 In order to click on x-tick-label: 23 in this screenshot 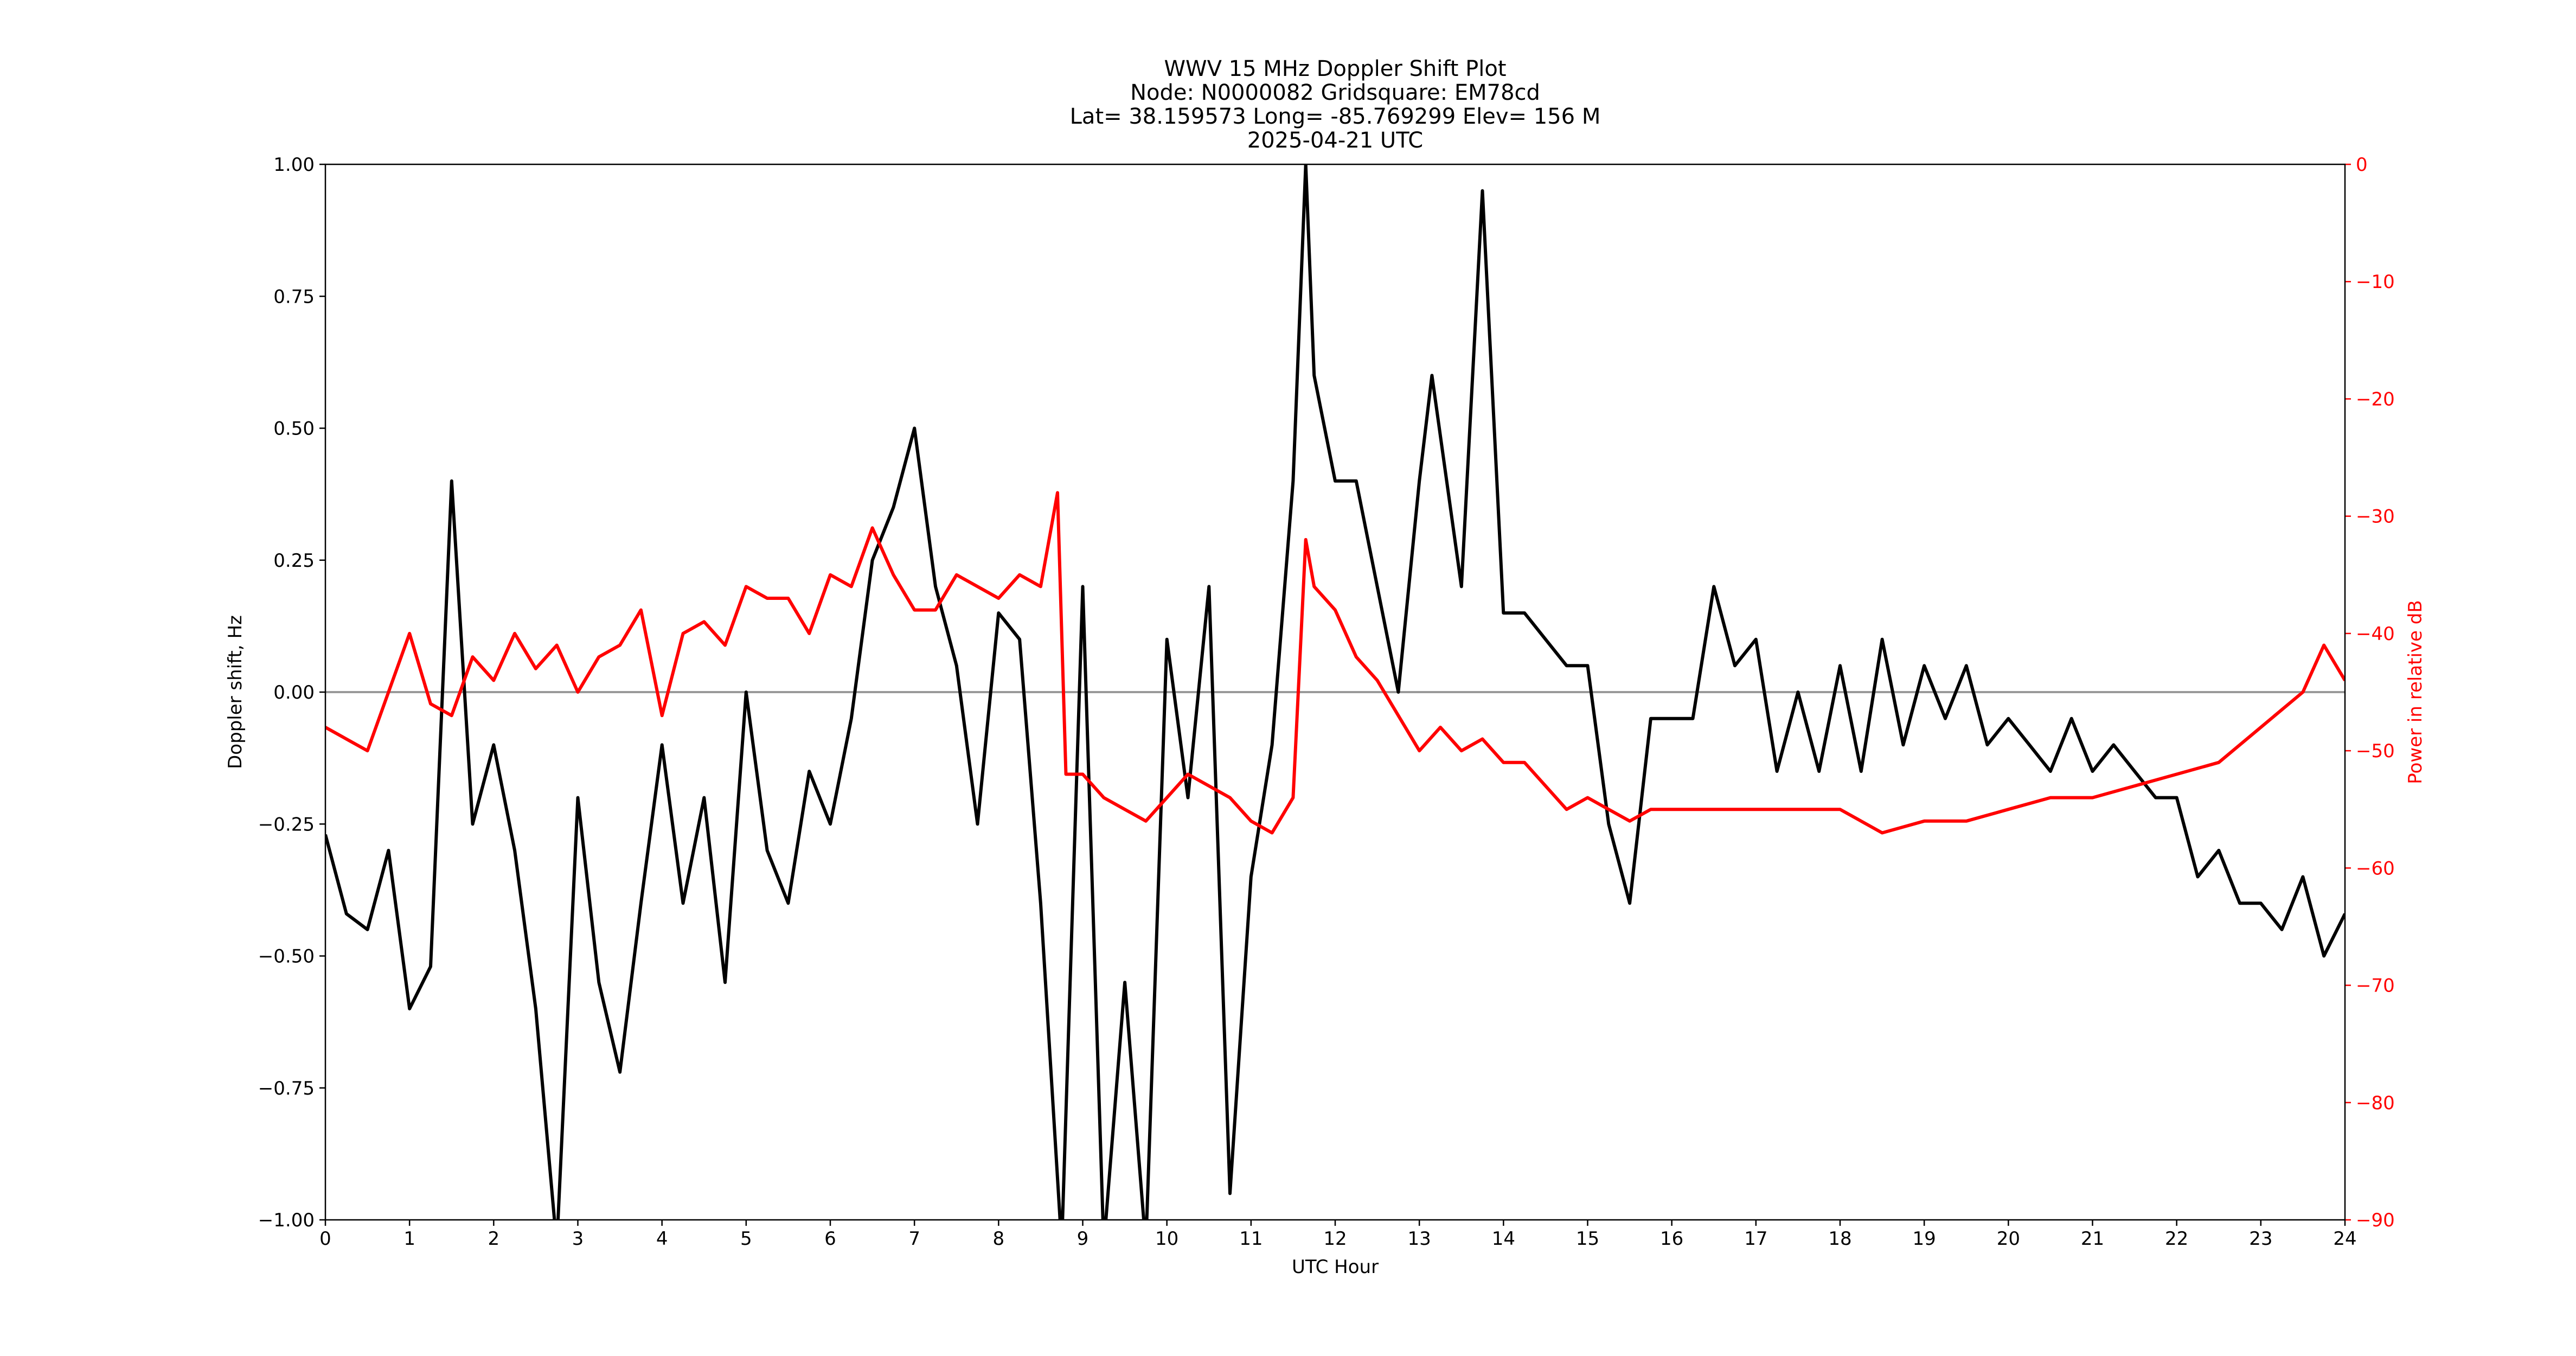, I will do `click(2260, 1239)`.